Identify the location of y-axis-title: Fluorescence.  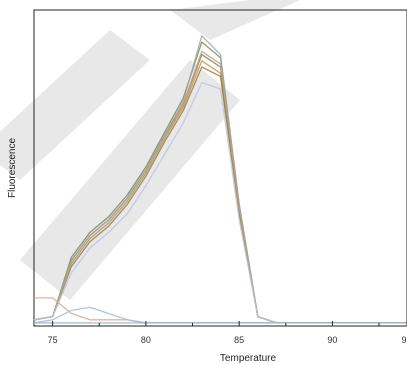
(12, 168).